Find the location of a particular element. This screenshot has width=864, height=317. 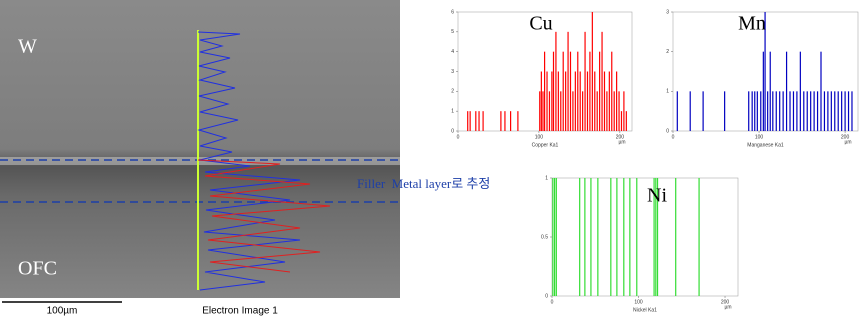

x-label: Manganese Ka1 is located at coordinates (765, 145).